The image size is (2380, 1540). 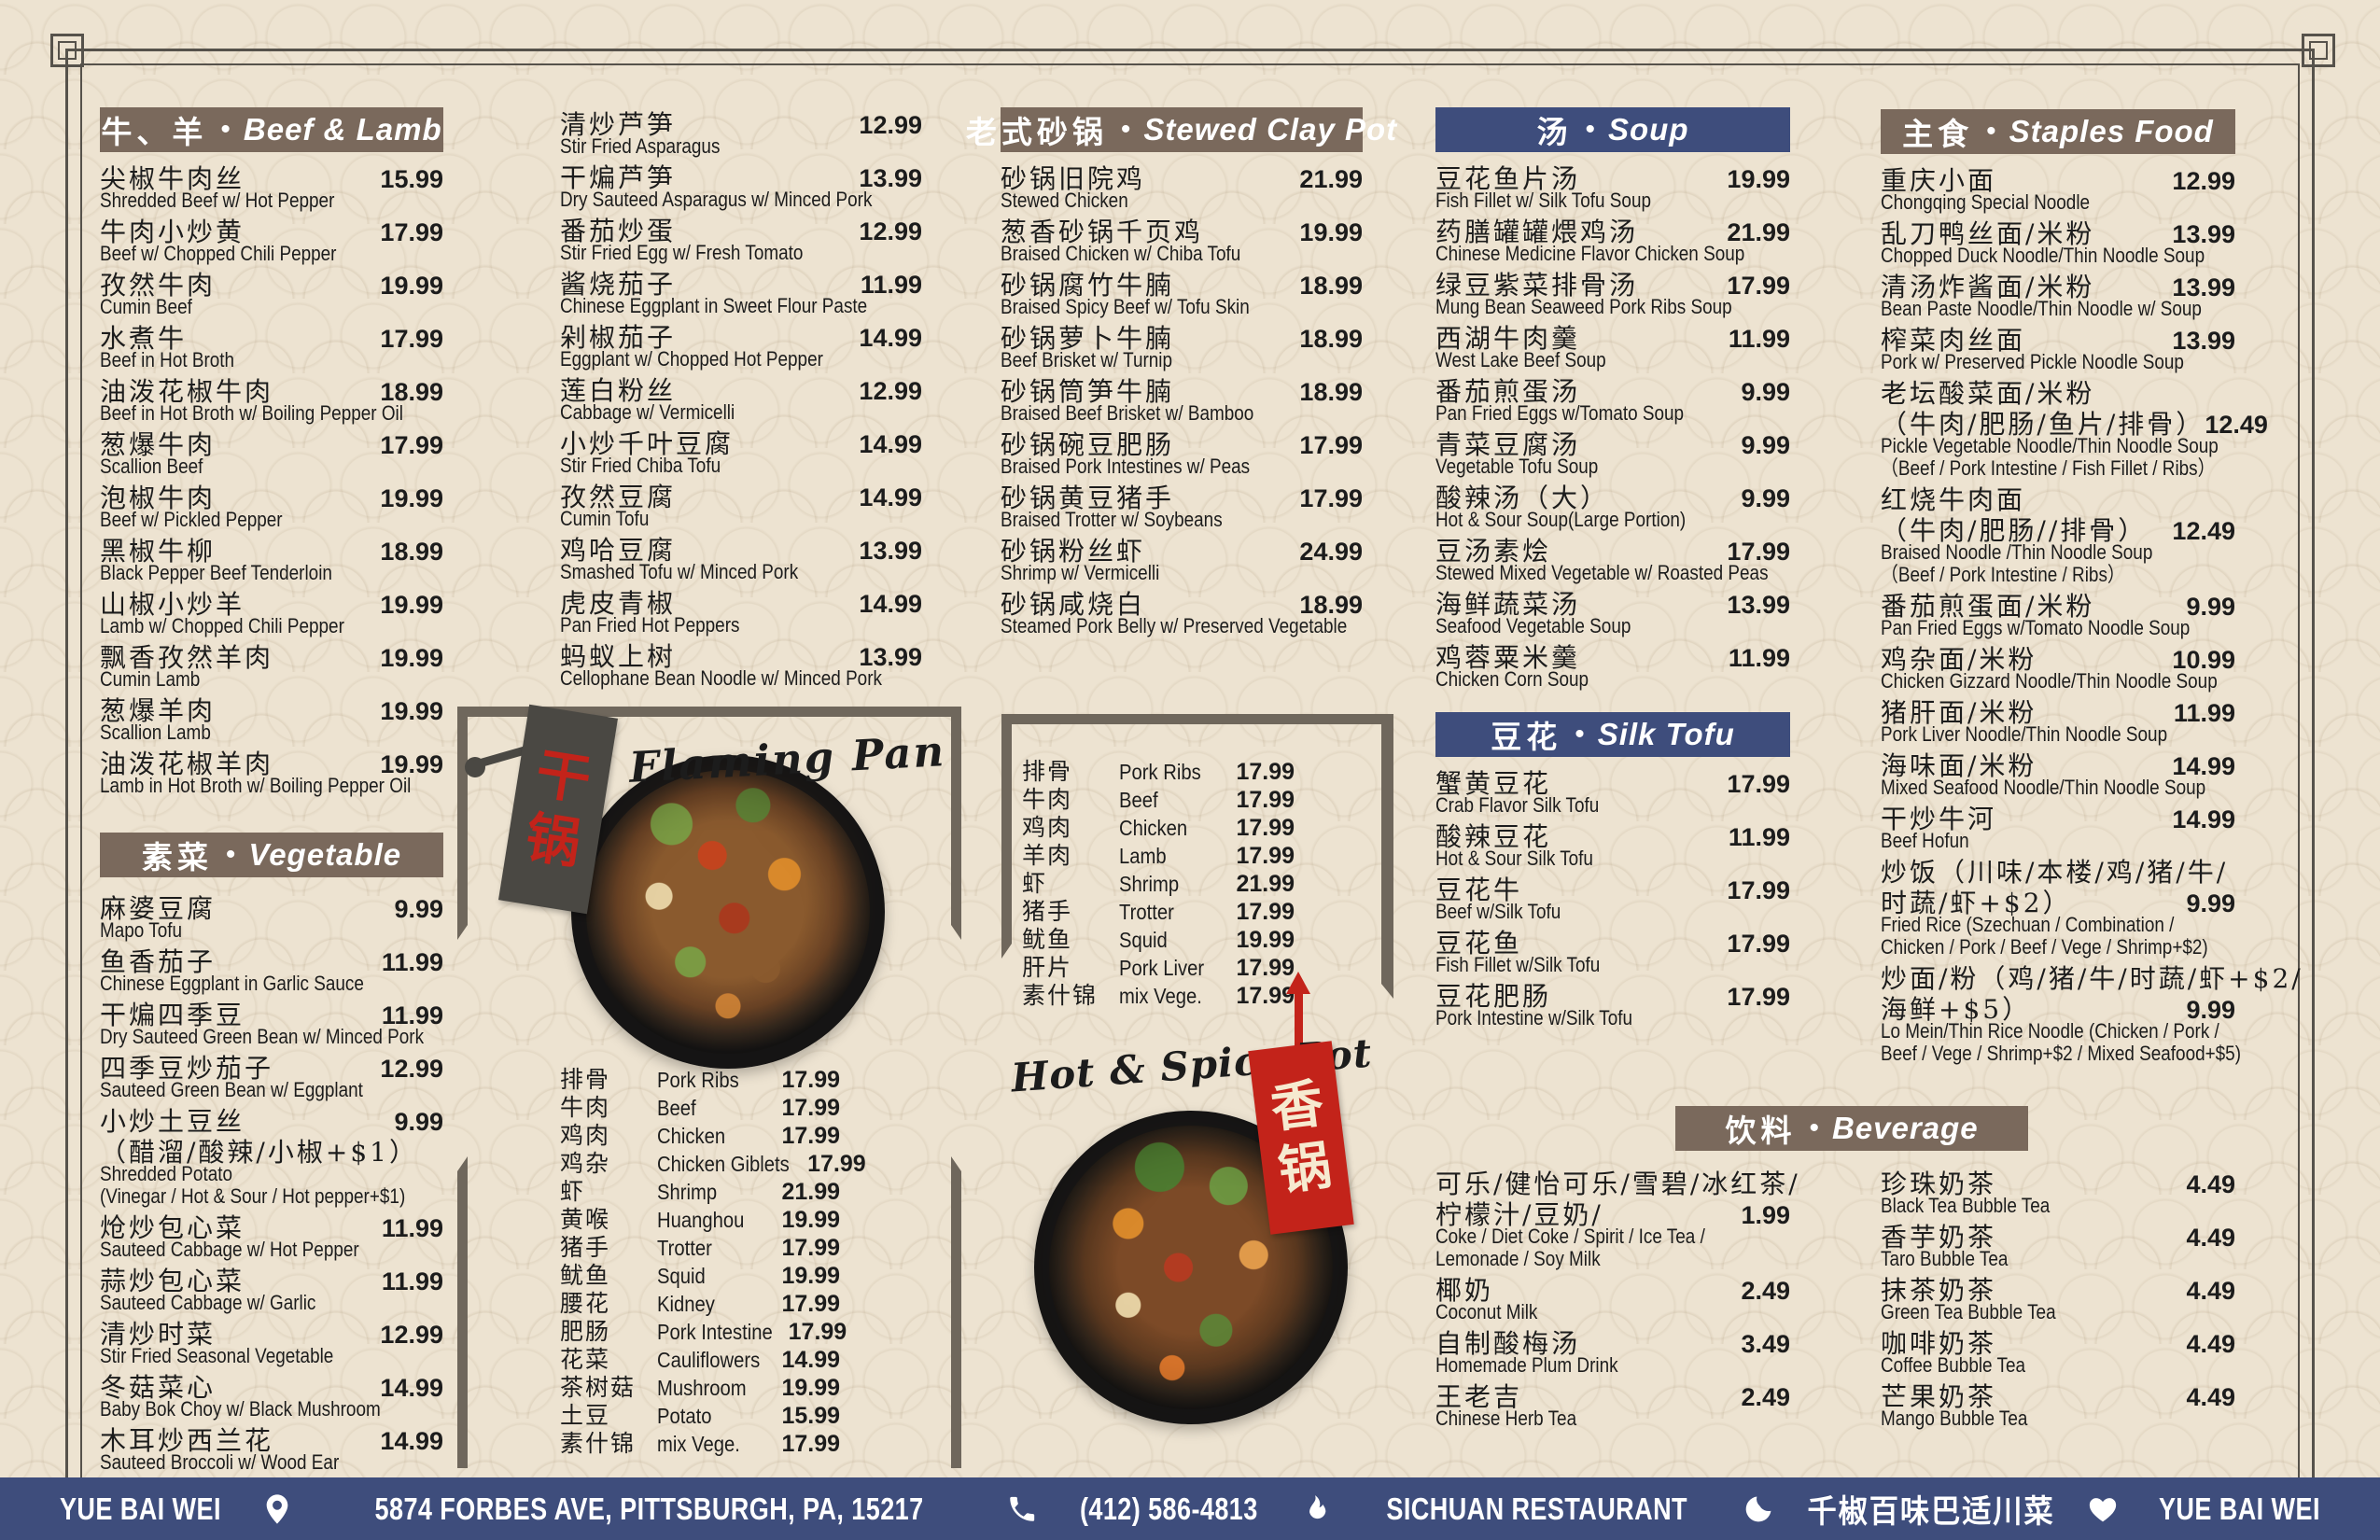 I want to click on item-price: 4.49, so click(x=2210, y=1344).